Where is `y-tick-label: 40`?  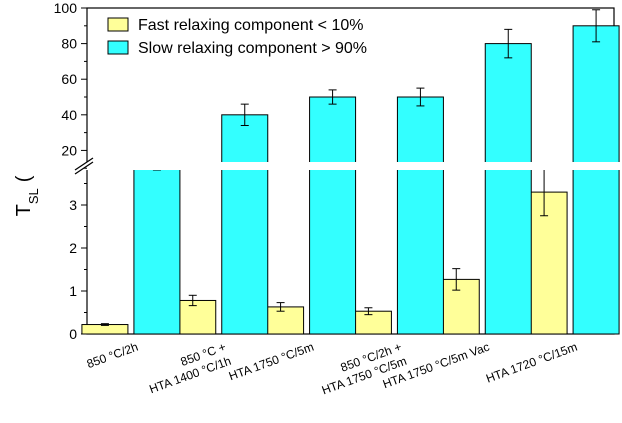
y-tick-label: 40 is located at coordinates (69, 115).